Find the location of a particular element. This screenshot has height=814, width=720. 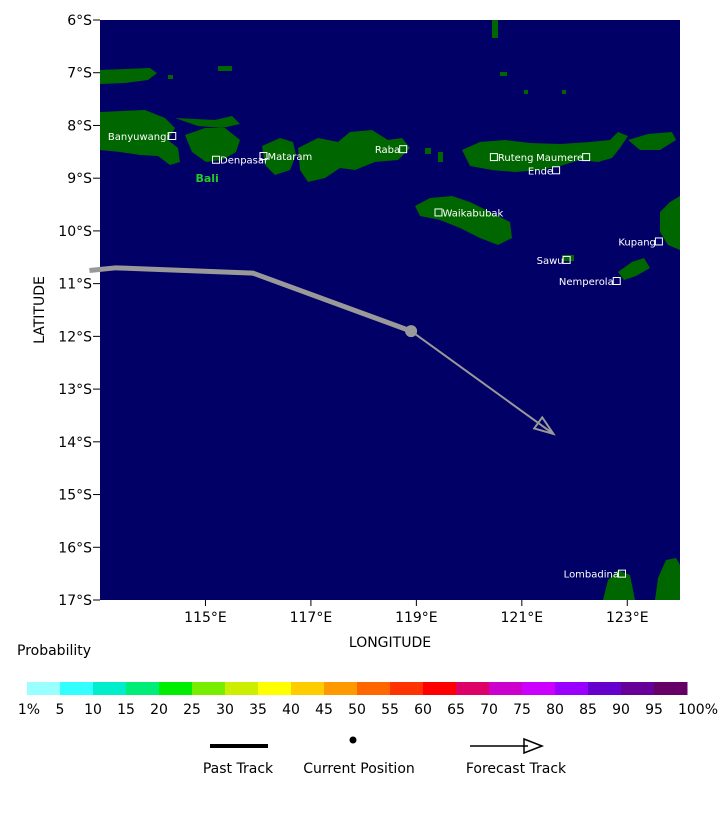

colorbar-label: 75 is located at coordinates (522, 710).